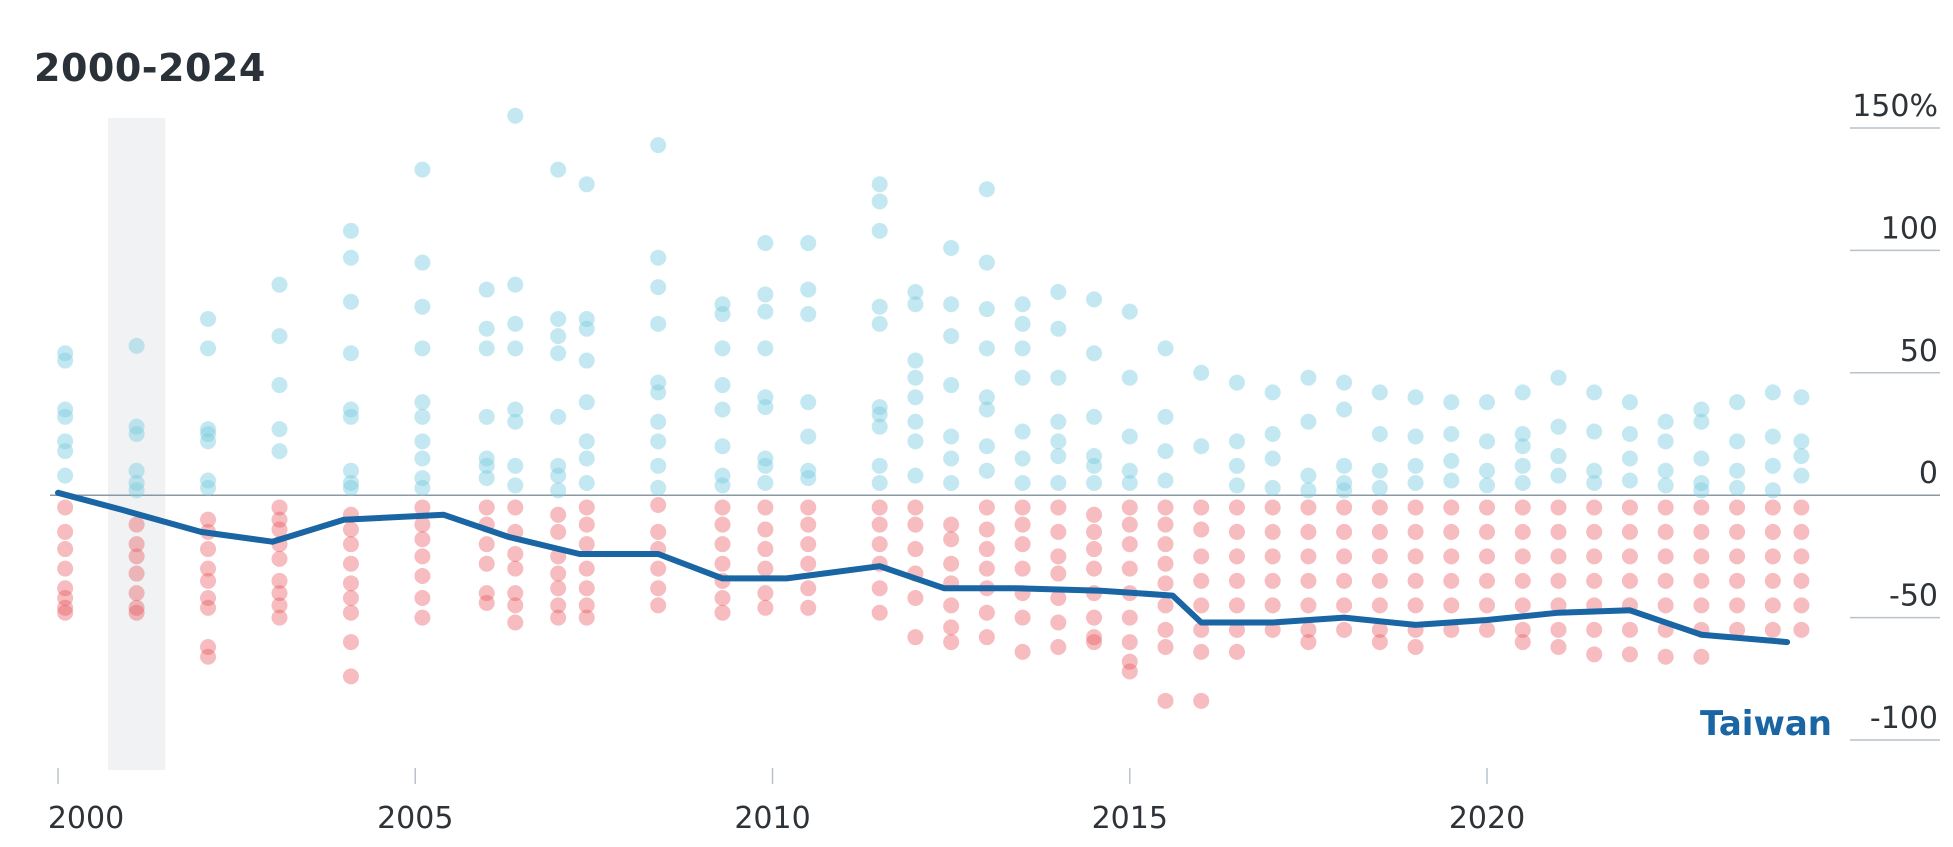  What do you see at coordinates (415, 818) in the screenshot?
I see `x-tick-label: 2005` at bounding box center [415, 818].